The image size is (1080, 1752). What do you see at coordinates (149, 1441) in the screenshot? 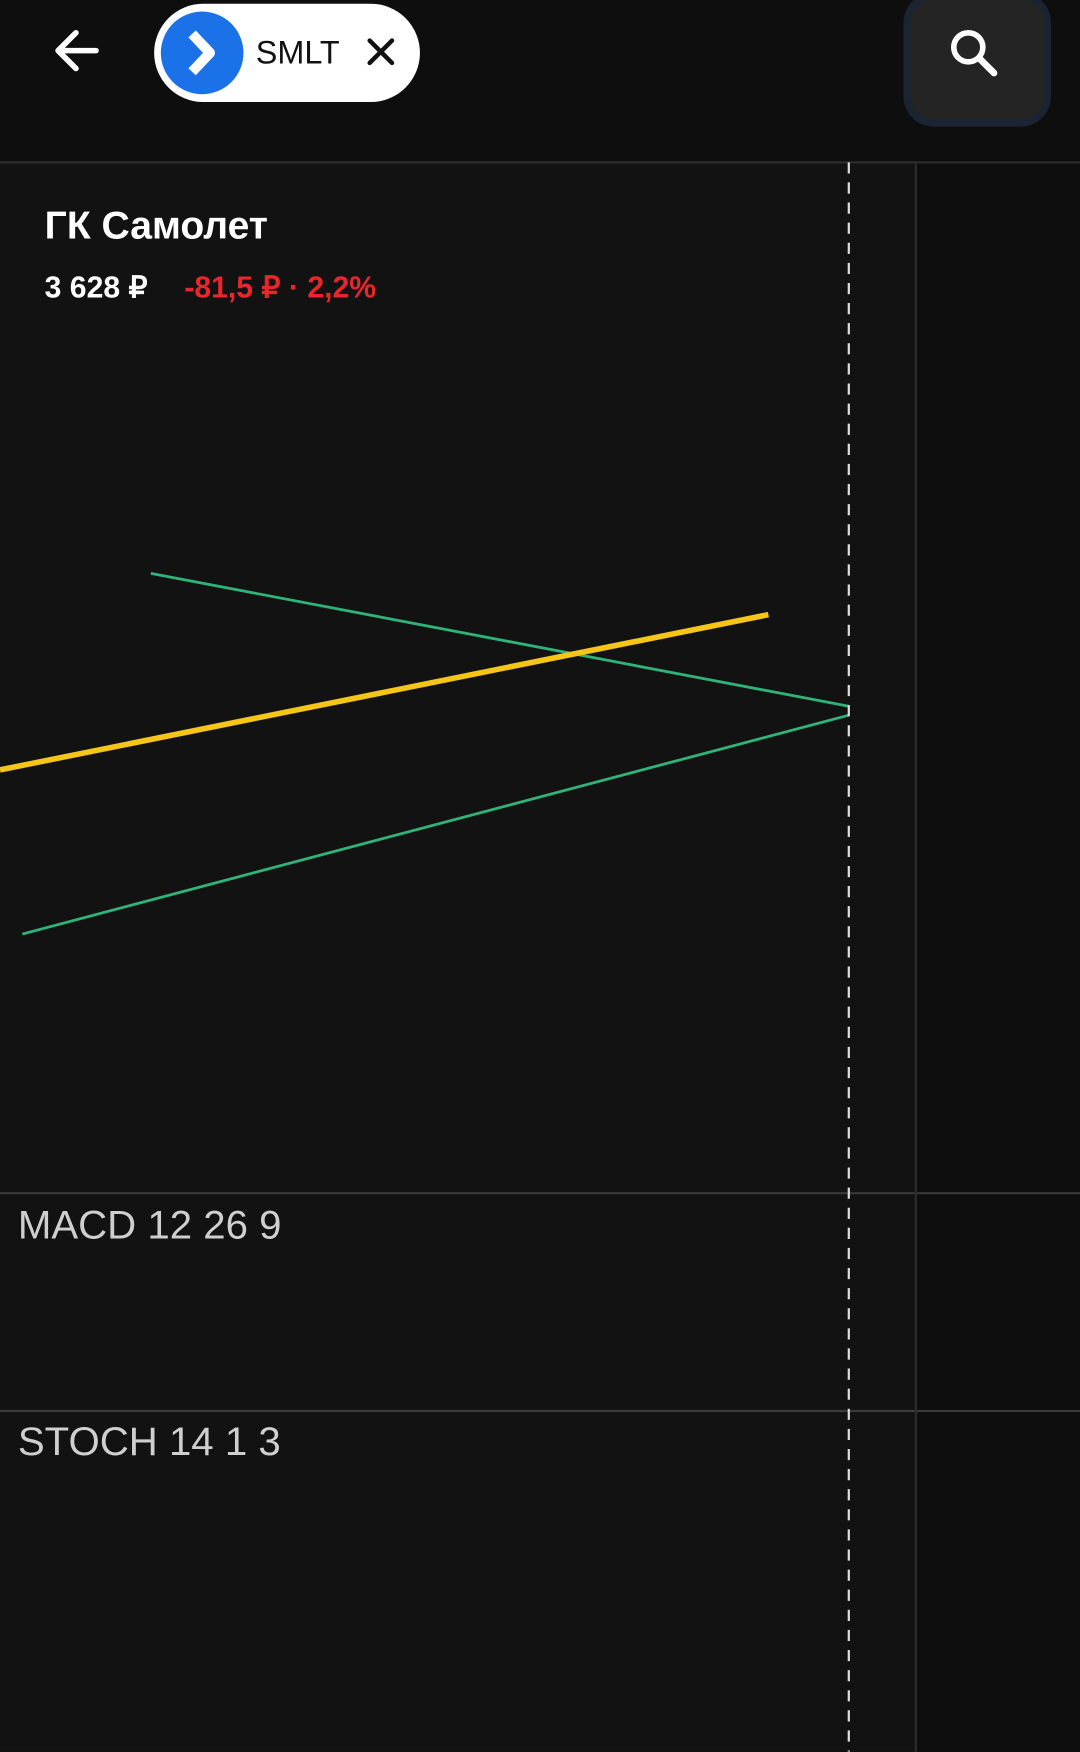
I see `stoch-title: STOCH 14 1 3` at bounding box center [149, 1441].